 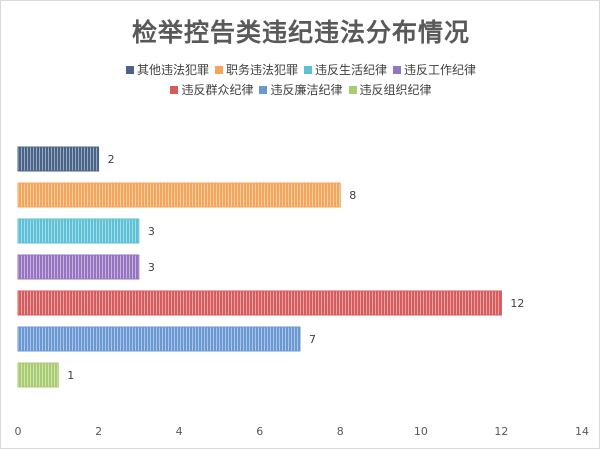 I want to click on data-label: 8, so click(x=352, y=195).